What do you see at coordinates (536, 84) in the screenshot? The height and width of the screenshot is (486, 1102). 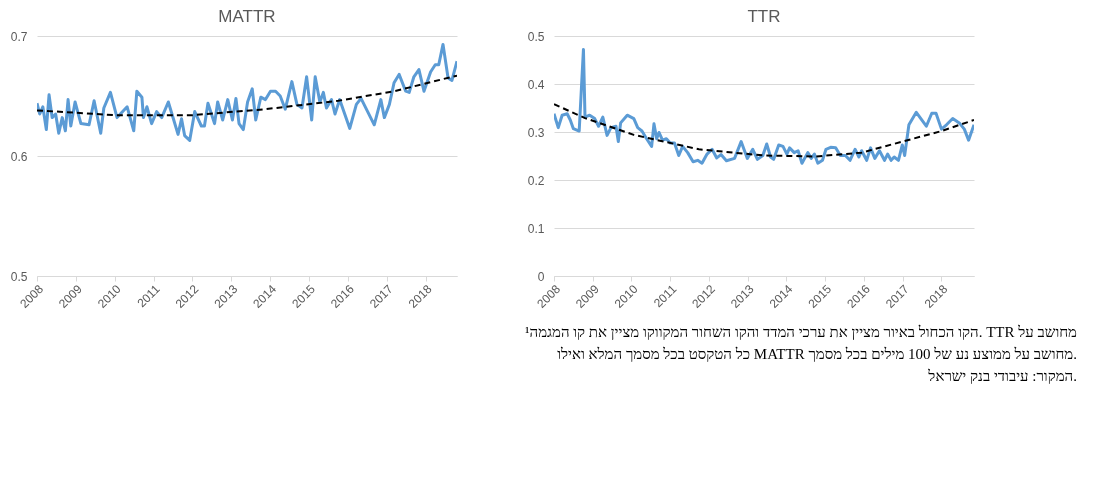 I see `y-tick-label: 0.4` at bounding box center [536, 84].